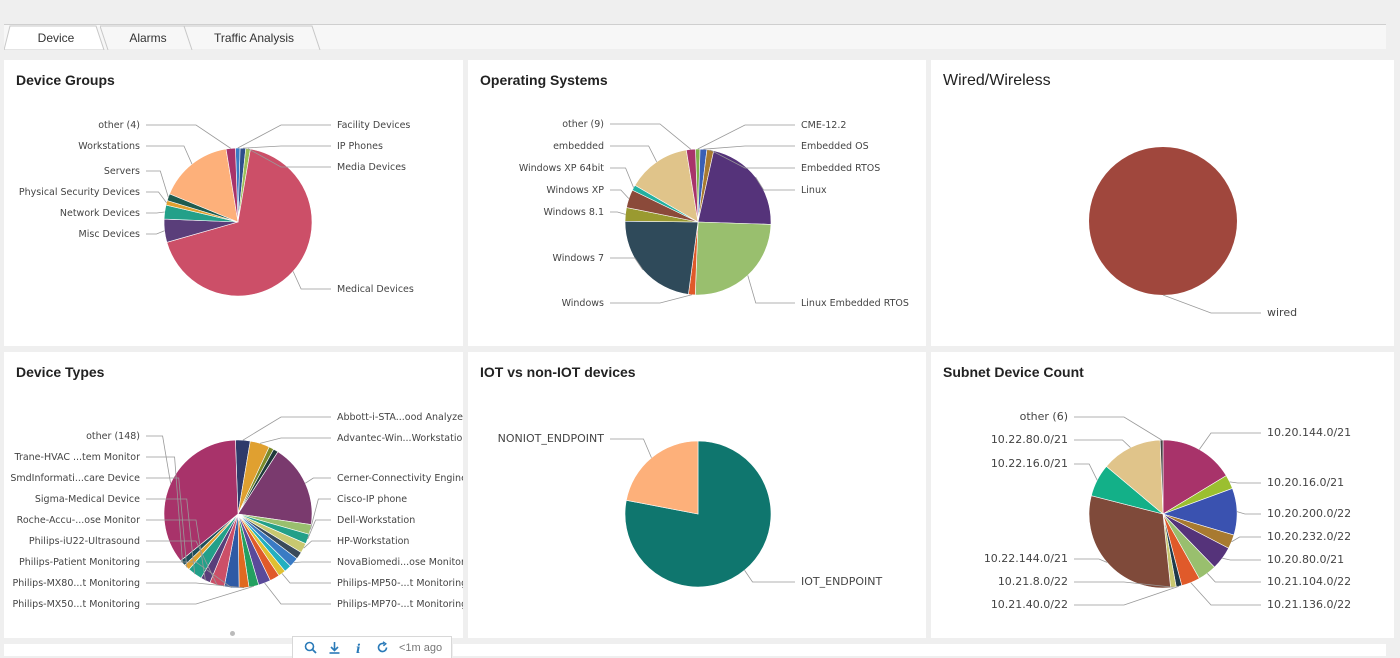 The image size is (1400, 658). Describe the element at coordinates (65, 80) in the screenshot. I see `panel-title: Device Groups` at that location.